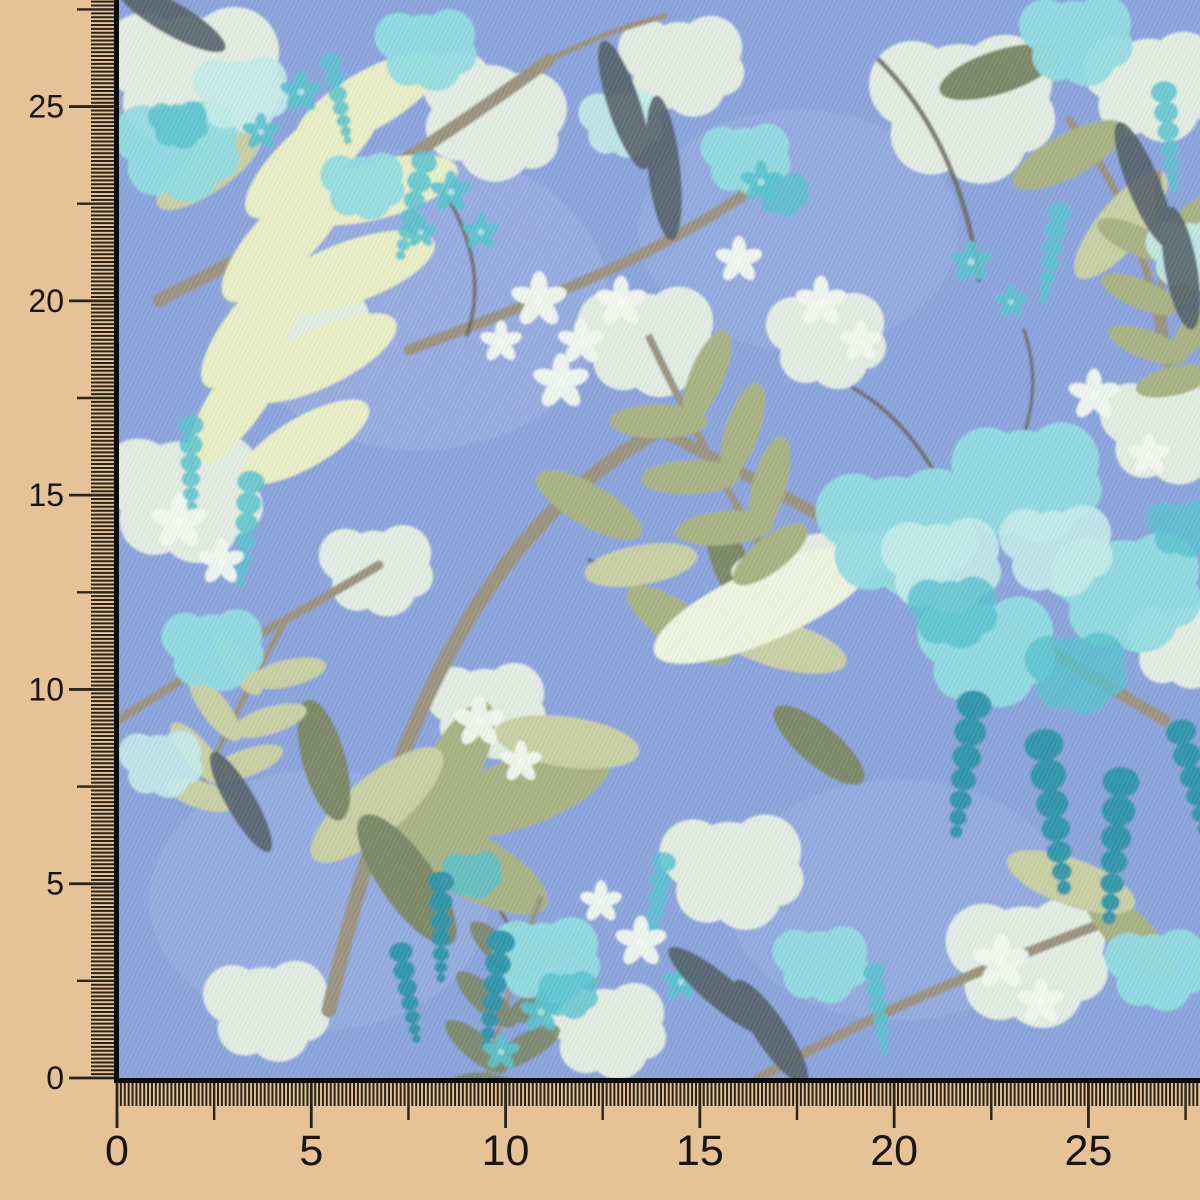 Image resolution: width=1200 pixels, height=1200 pixels. What do you see at coordinates (46, 301) in the screenshot?
I see `vertical-ruler-label-20: 20` at bounding box center [46, 301].